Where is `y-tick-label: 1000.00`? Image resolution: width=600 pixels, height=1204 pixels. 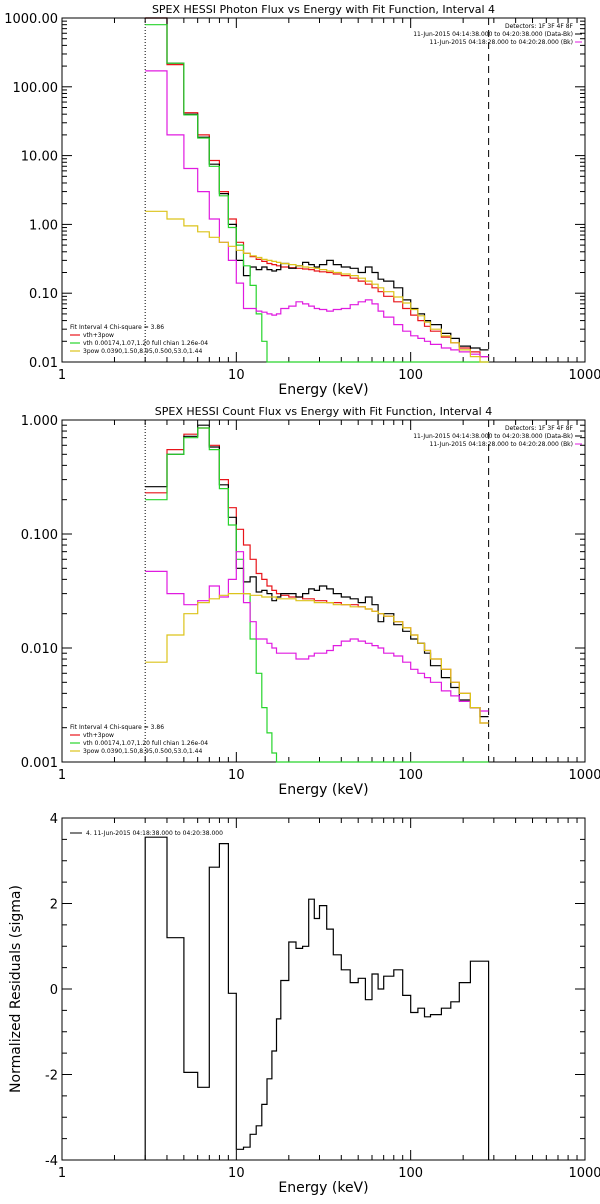
y-tick-label: 1000.00 is located at coordinates (31, 19).